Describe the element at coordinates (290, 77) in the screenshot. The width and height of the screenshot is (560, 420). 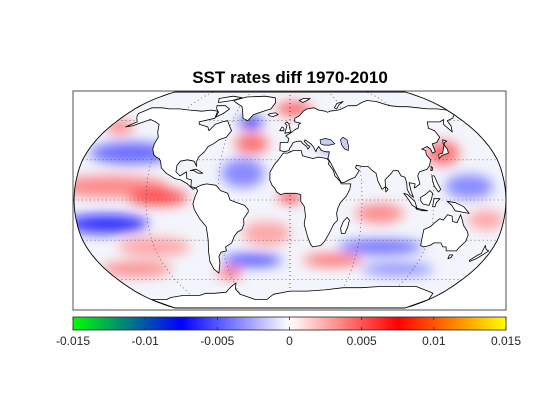
I see `map-title: SST rates diff 1970-2010` at that location.